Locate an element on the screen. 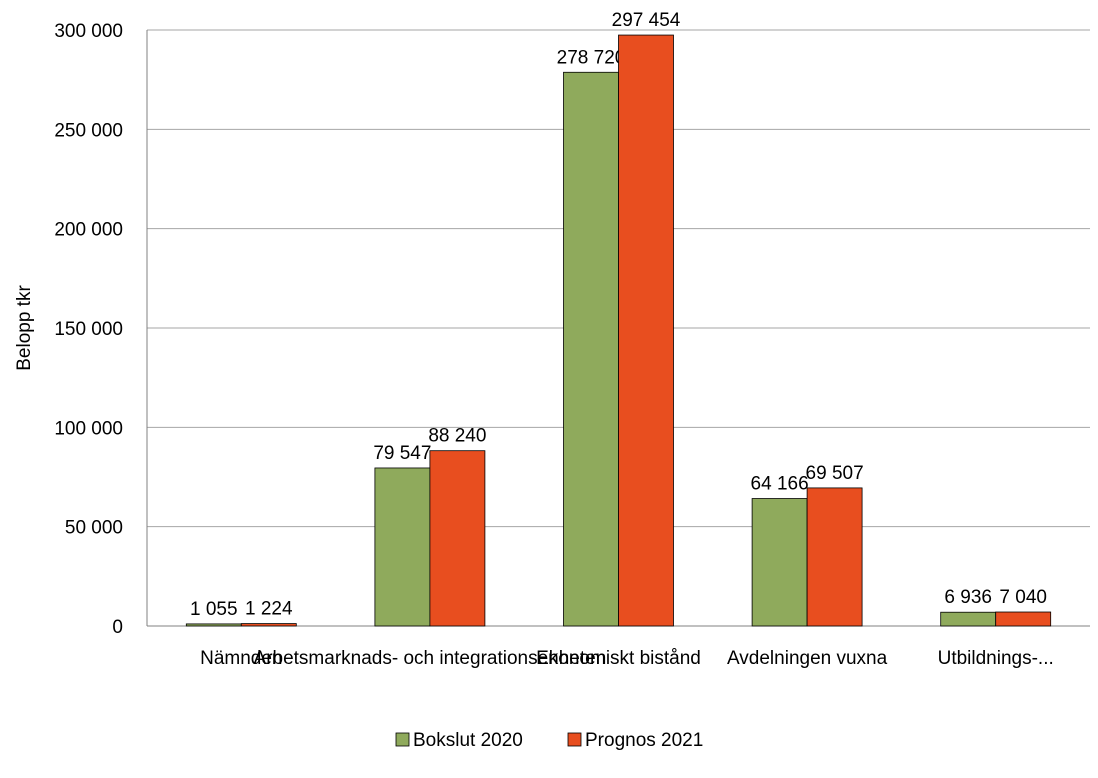 This screenshot has height=778, width=1098. data-label: 64 166 is located at coordinates (780, 484).